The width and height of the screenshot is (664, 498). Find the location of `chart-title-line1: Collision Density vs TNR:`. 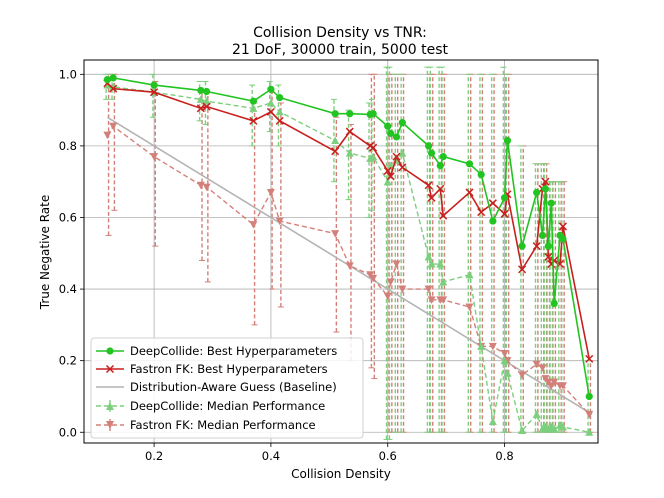

chart-title-line1: Collision Density vs TNR: is located at coordinates (340, 33).